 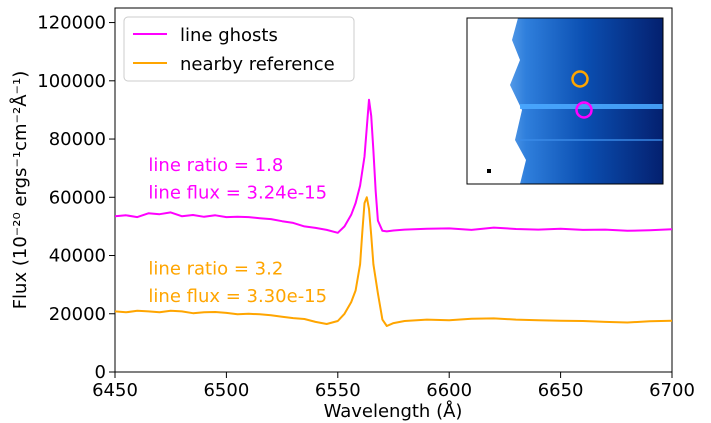 What do you see at coordinates (584, 110) in the screenshot?
I see `inset-marker-line-ghosts` at bounding box center [584, 110].